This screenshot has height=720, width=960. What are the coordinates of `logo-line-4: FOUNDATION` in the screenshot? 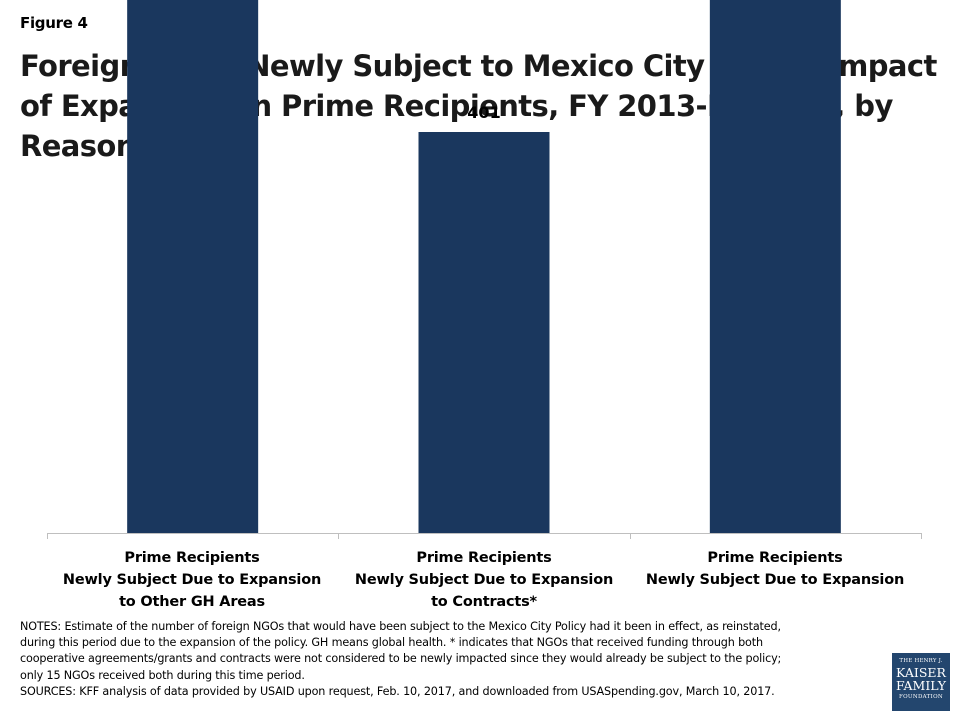 It's located at (921, 697).